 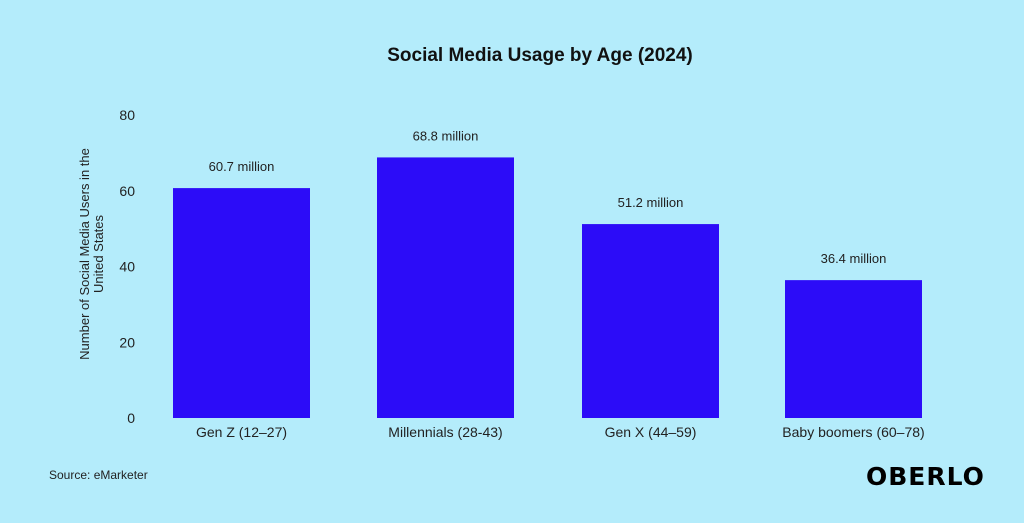 I want to click on x-category-label: Millennials (28-43), so click(x=445, y=432).